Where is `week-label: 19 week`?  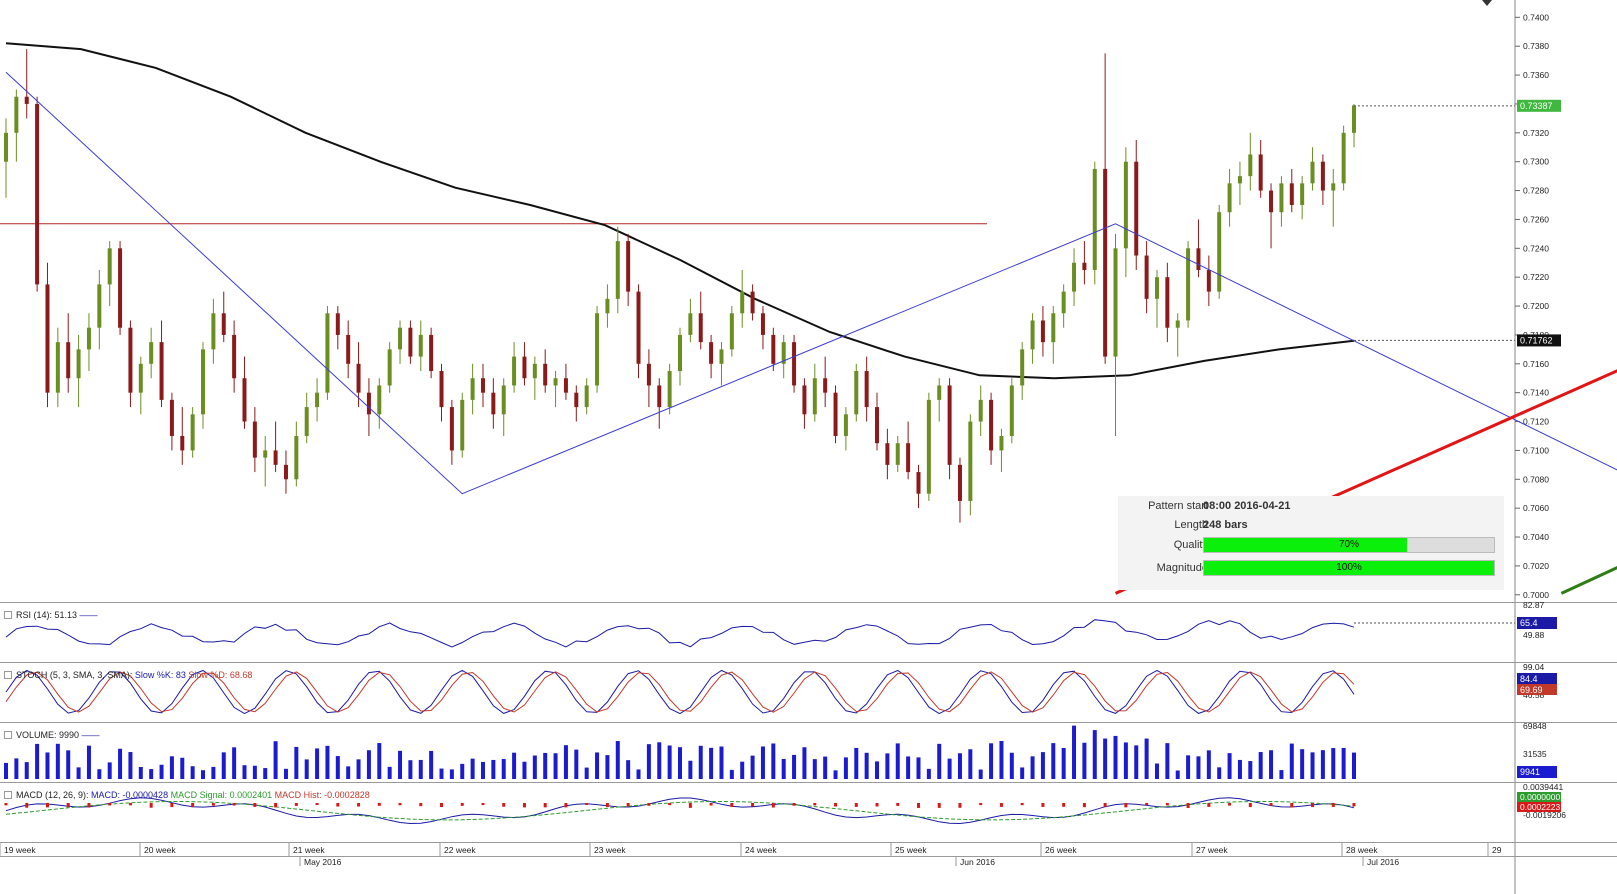 week-label: 19 week is located at coordinates (20, 850).